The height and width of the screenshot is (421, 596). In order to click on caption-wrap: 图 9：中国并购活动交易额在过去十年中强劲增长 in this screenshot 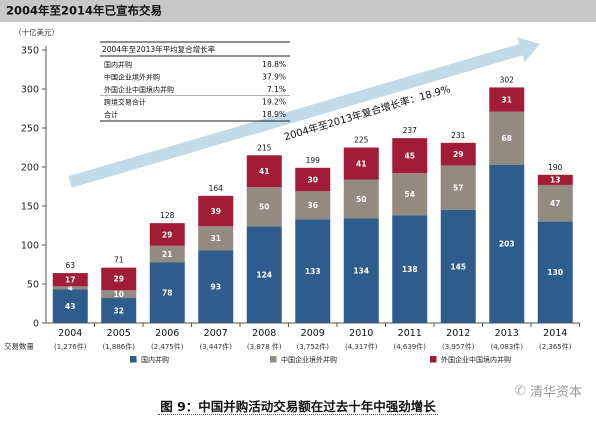, I will do `click(298, 405)`.